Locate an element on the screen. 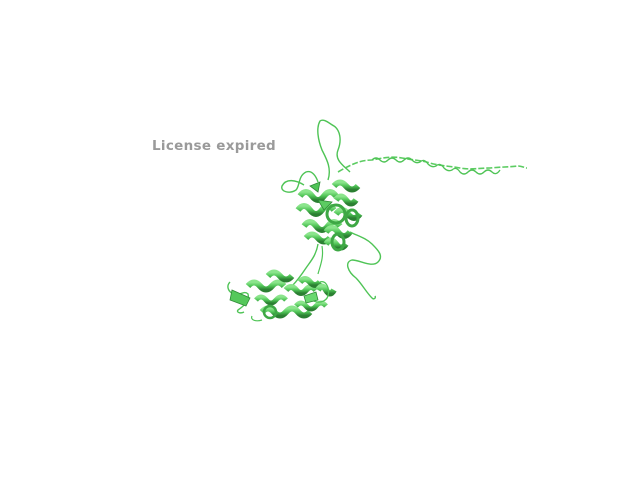  central-helix-bundle is located at coordinates (329, 215).